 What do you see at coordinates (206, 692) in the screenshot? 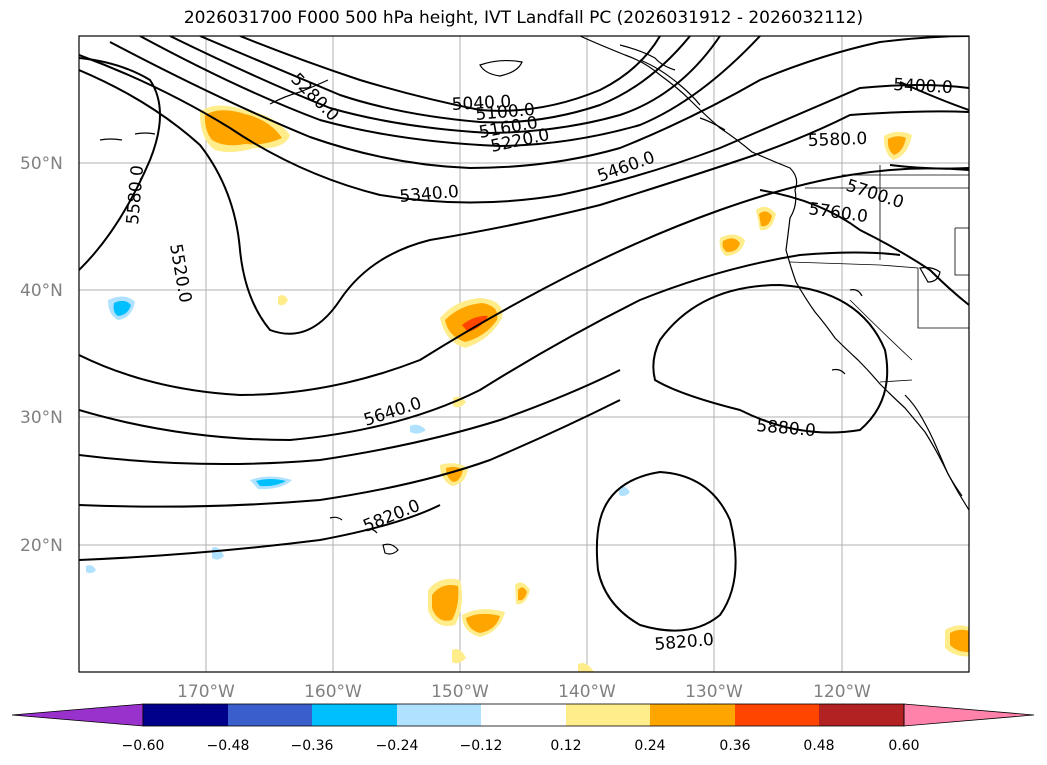
I see `lon-label: 170°W` at bounding box center [206, 692].